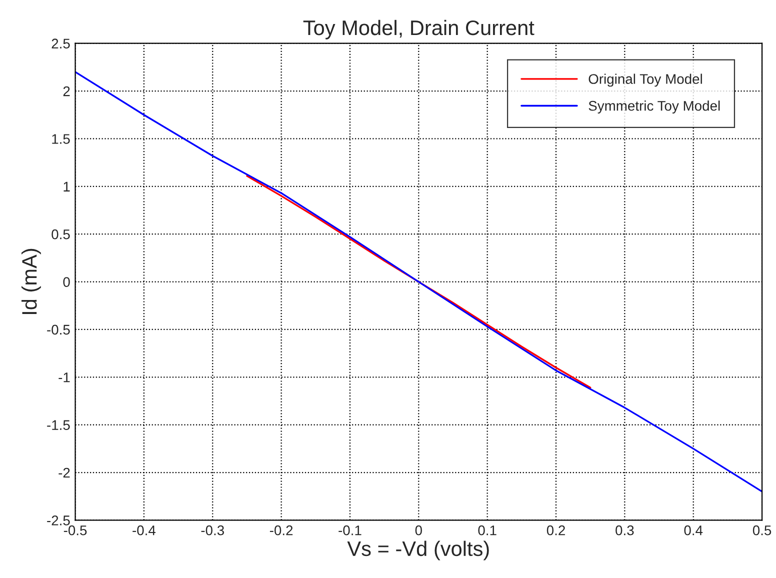 This screenshot has height=578, width=776. What do you see at coordinates (645, 80) in the screenshot?
I see `legend-label: Original Toy Model` at bounding box center [645, 80].